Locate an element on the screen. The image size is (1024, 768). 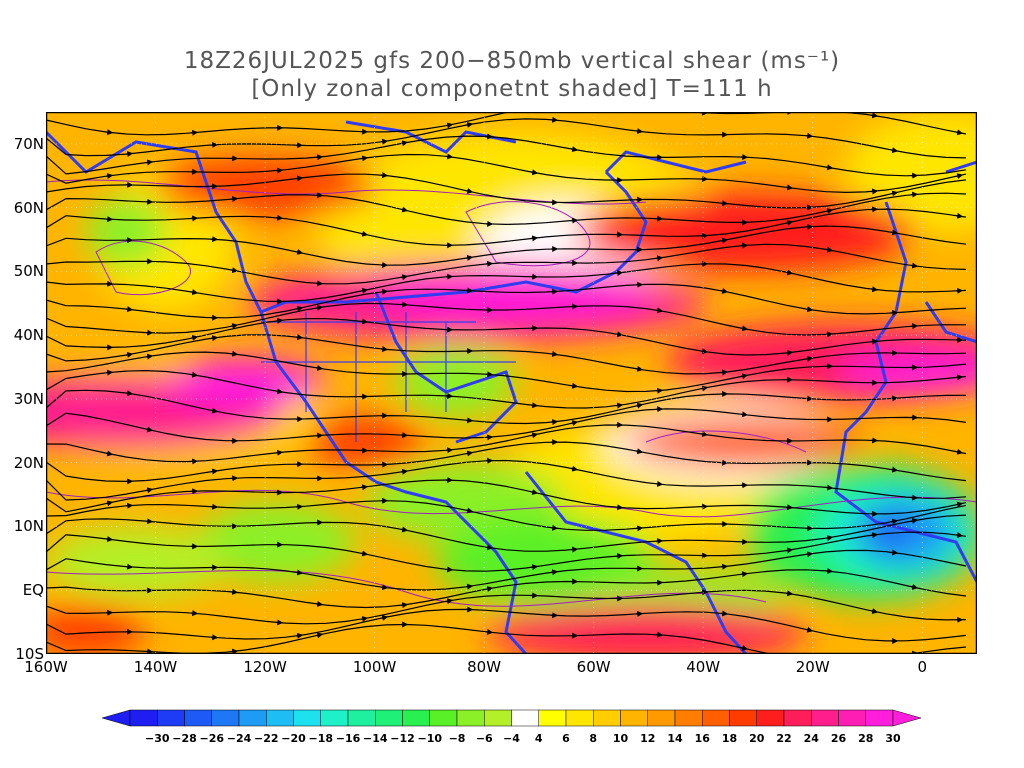
lon-label-2: 120W is located at coordinates (265, 667).